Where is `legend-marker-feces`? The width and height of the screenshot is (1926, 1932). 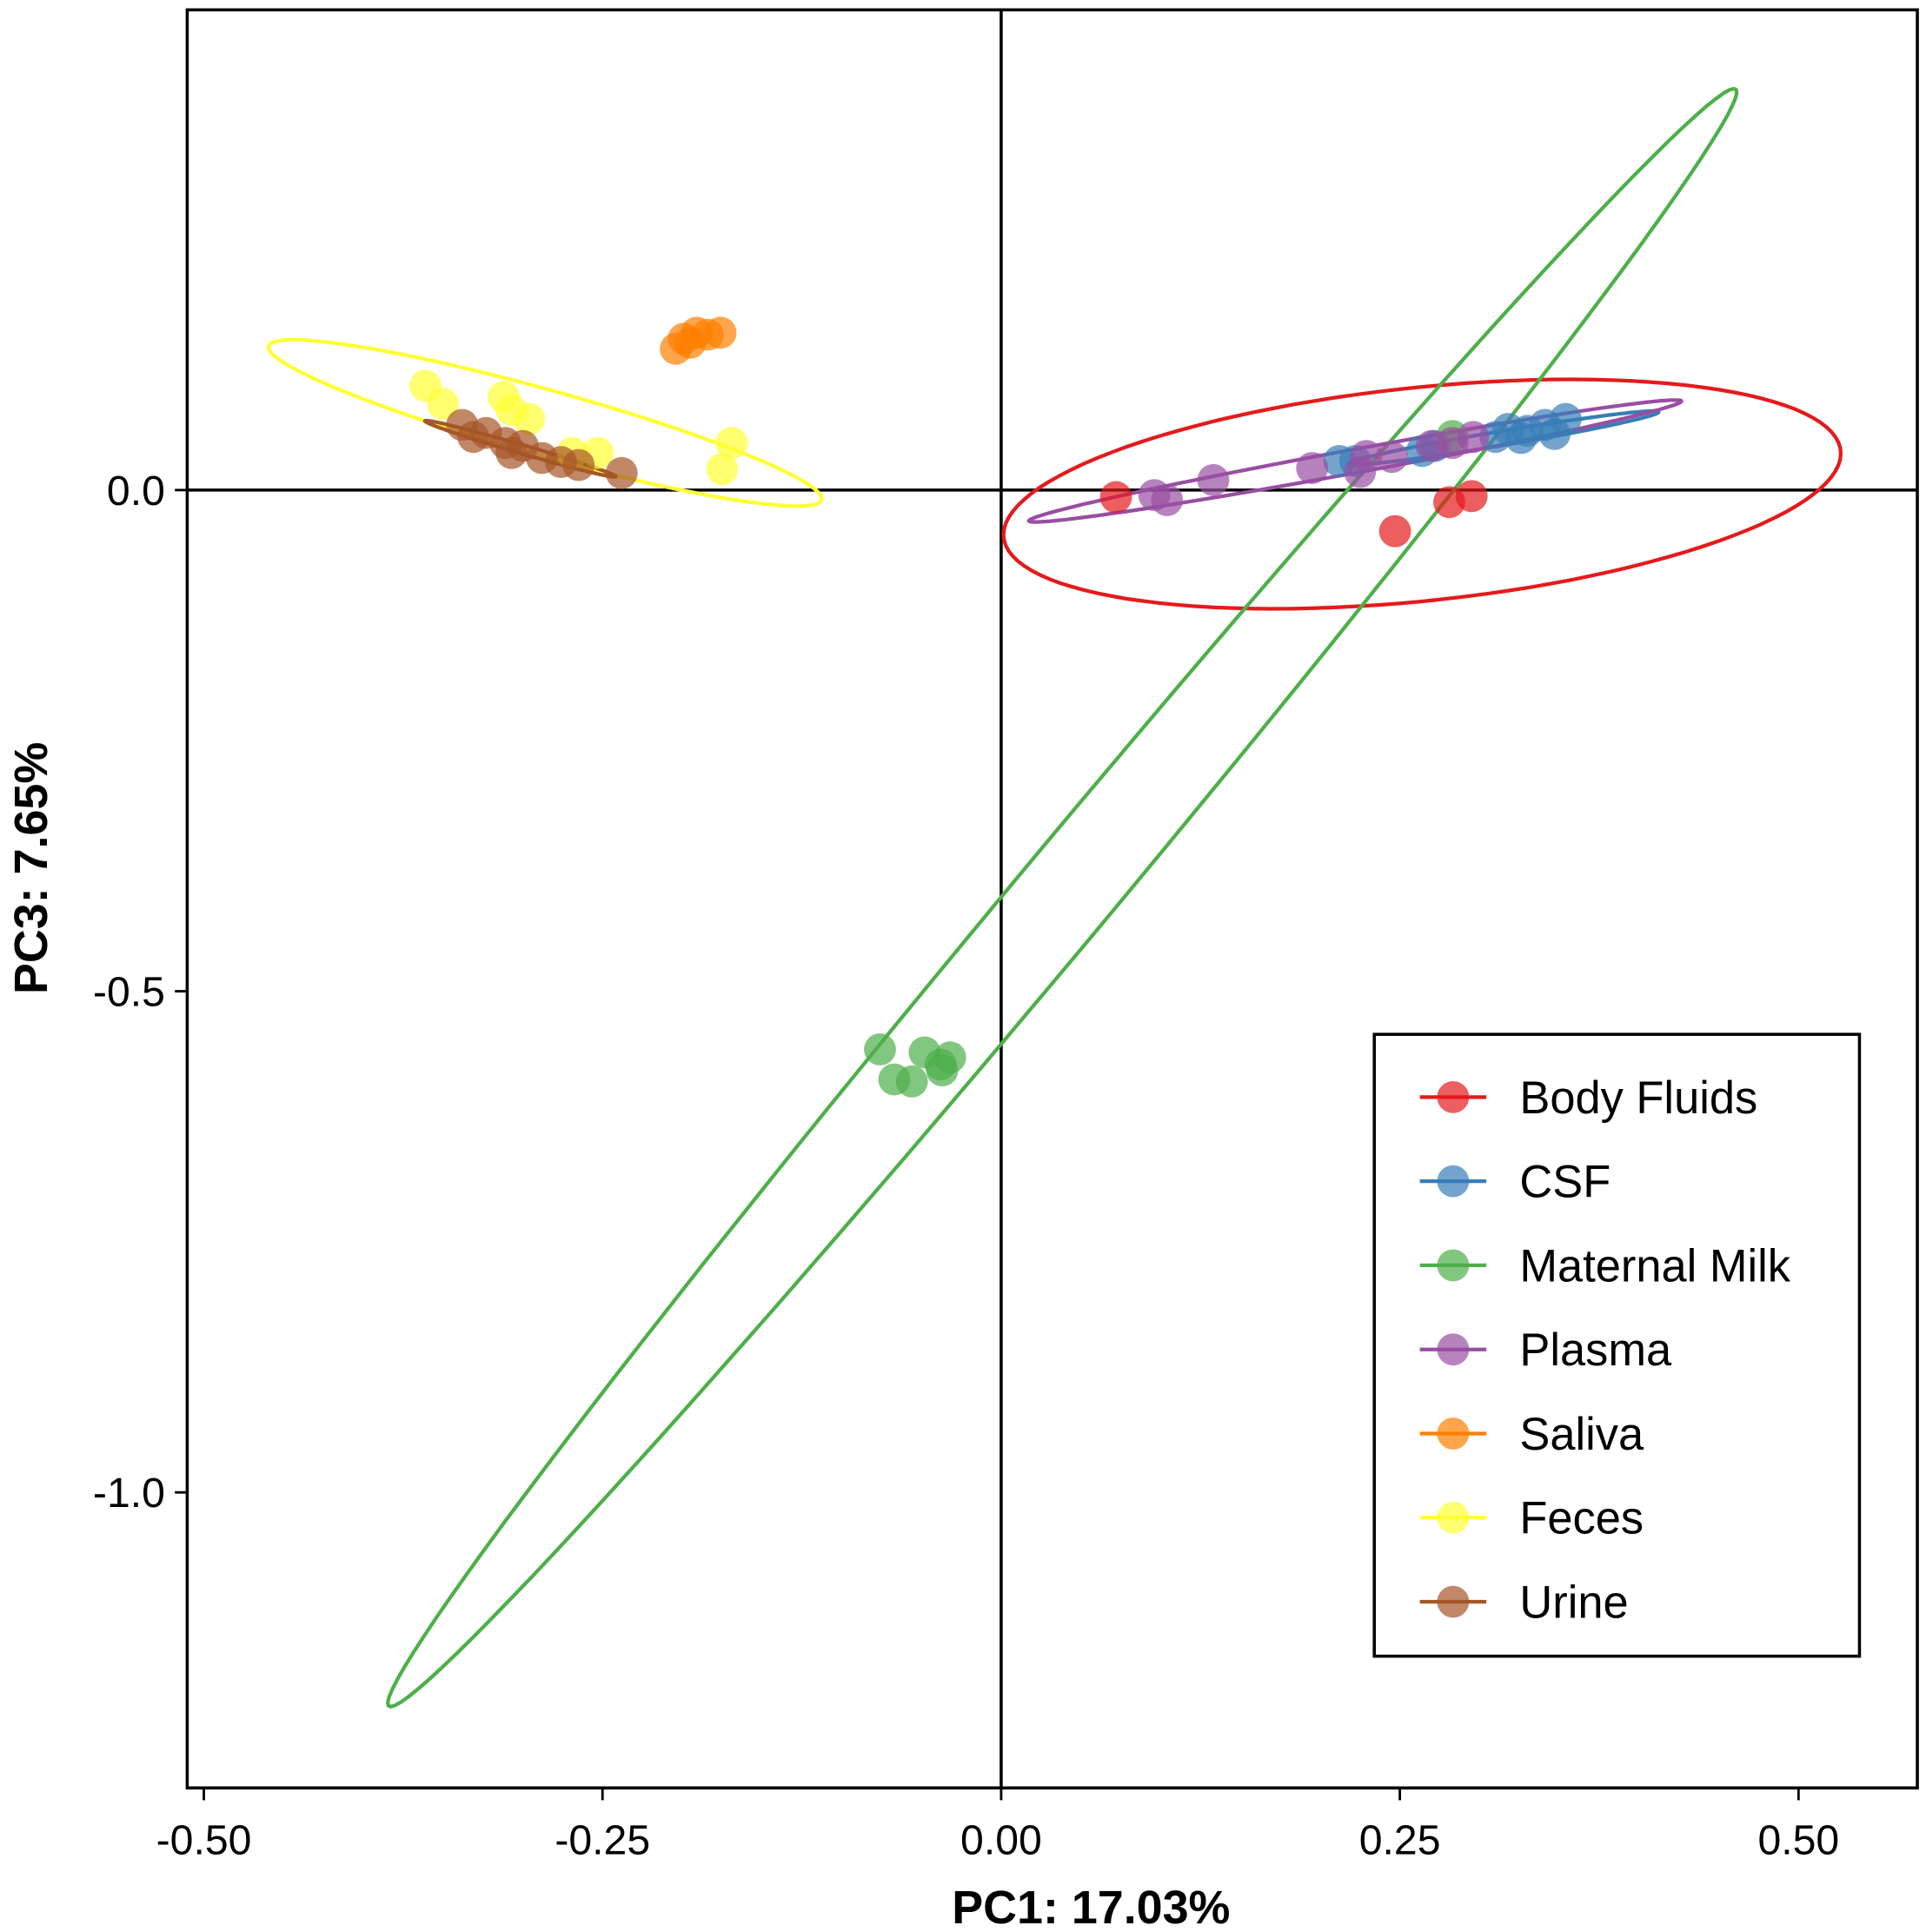
legend-marker-feces is located at coordinates (1453, 1517).